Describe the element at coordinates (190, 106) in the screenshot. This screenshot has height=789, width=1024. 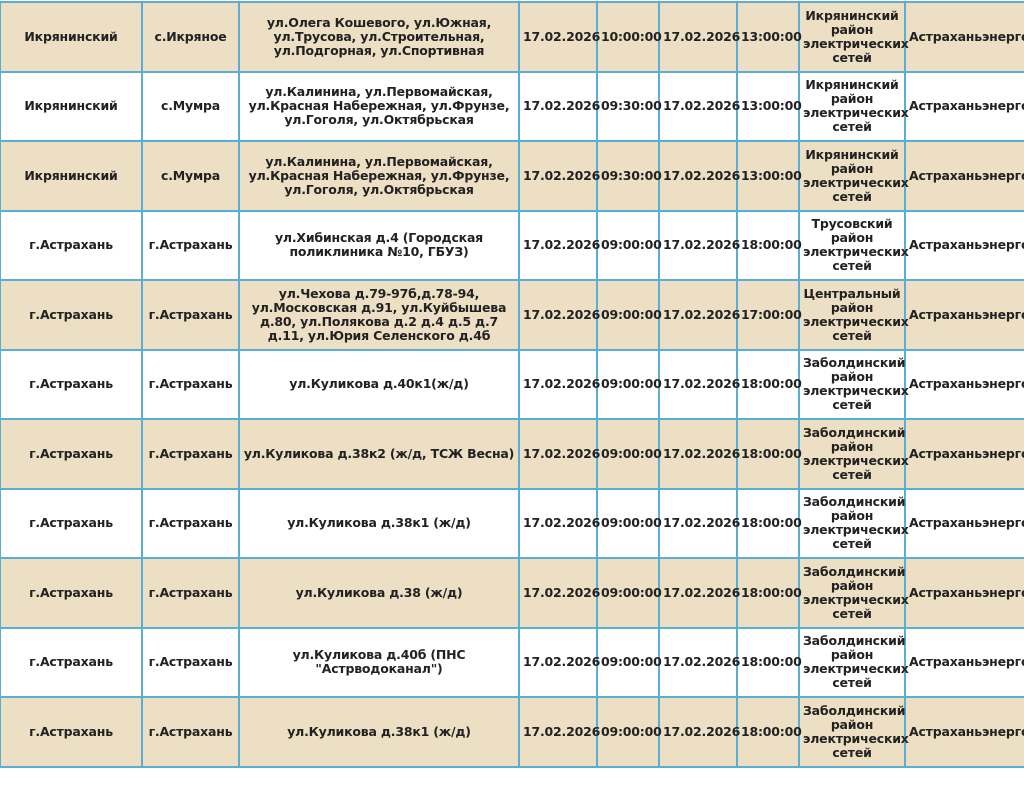
I see `cell-locality: с.Мумра` at that location.